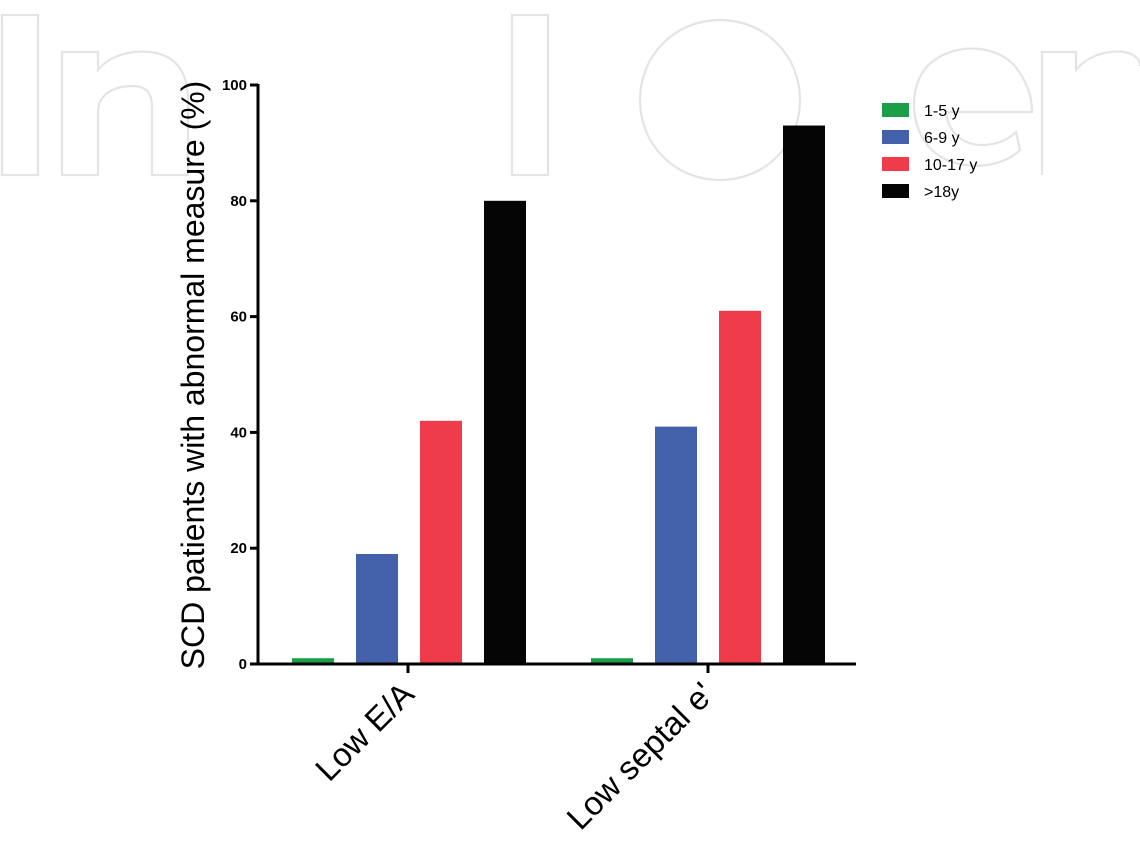 The height and width of the screenshot is (847, 1140). I want to click on x-category-label: Low septal e', so click(640, 756).